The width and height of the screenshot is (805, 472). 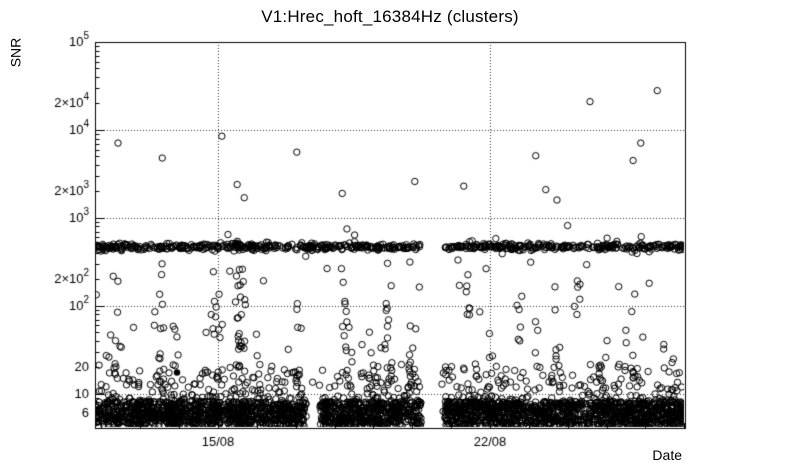 What do you see at coordinates (390, 16) in the screenshot?
I see `chart-title: V1:Hrec_hoft_16384Hz (clusters)` at bounding box center [390, 16].